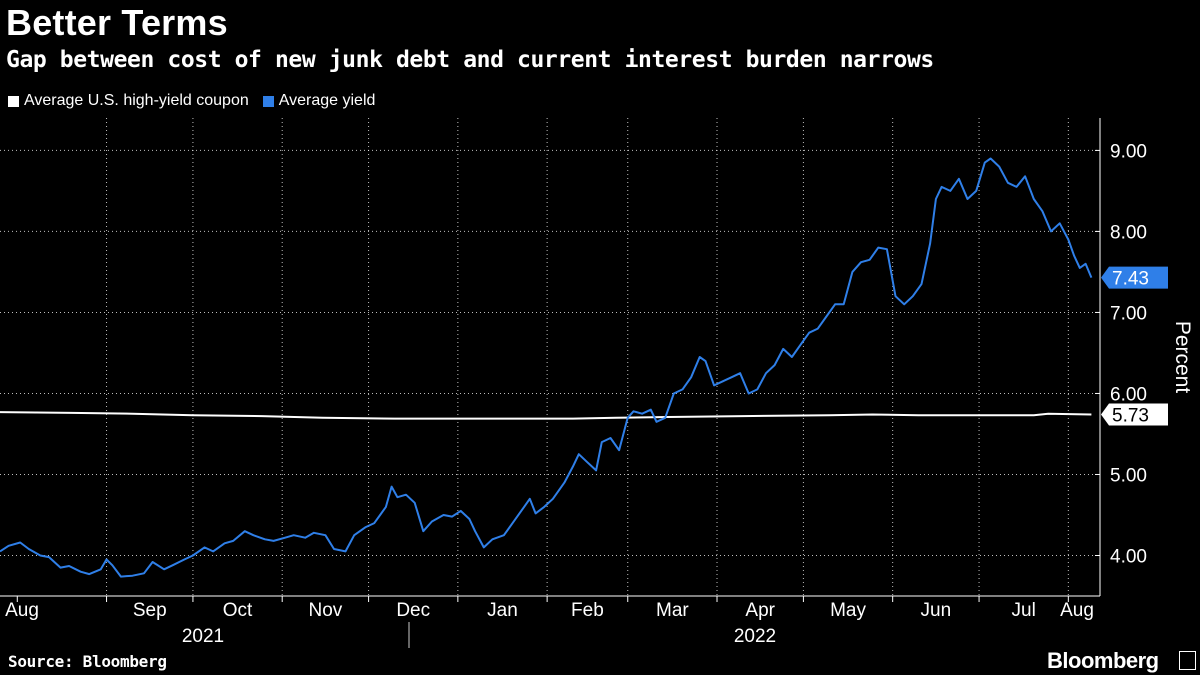  I want to click on value-tag-yield: 7.43, so click(1134, 278).